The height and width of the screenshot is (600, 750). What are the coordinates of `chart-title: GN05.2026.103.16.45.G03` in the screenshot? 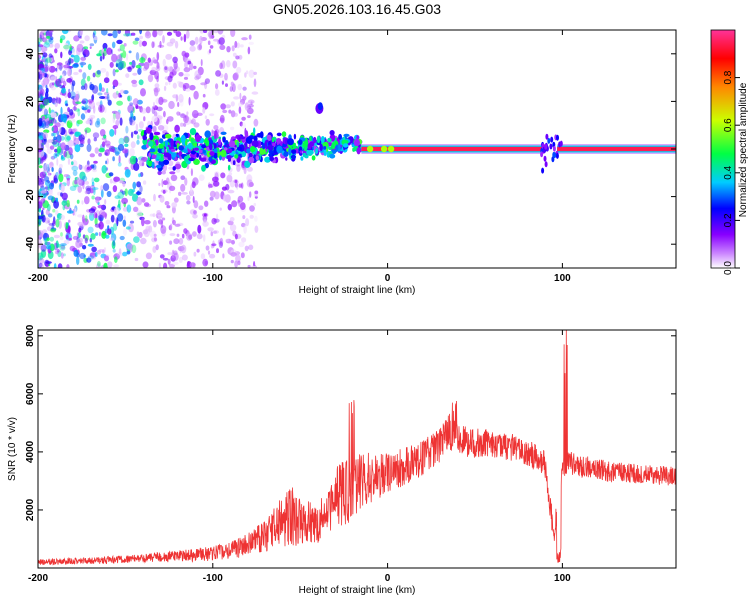 It's located at (357, 9).